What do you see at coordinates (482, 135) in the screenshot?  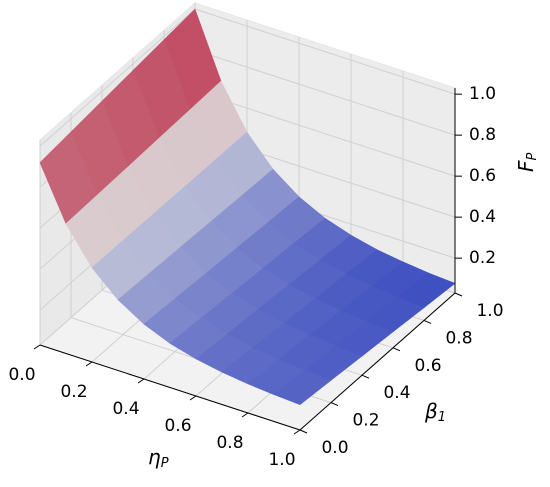 I see `z-tick-label: 0.8` at bounding box center [482, 135].